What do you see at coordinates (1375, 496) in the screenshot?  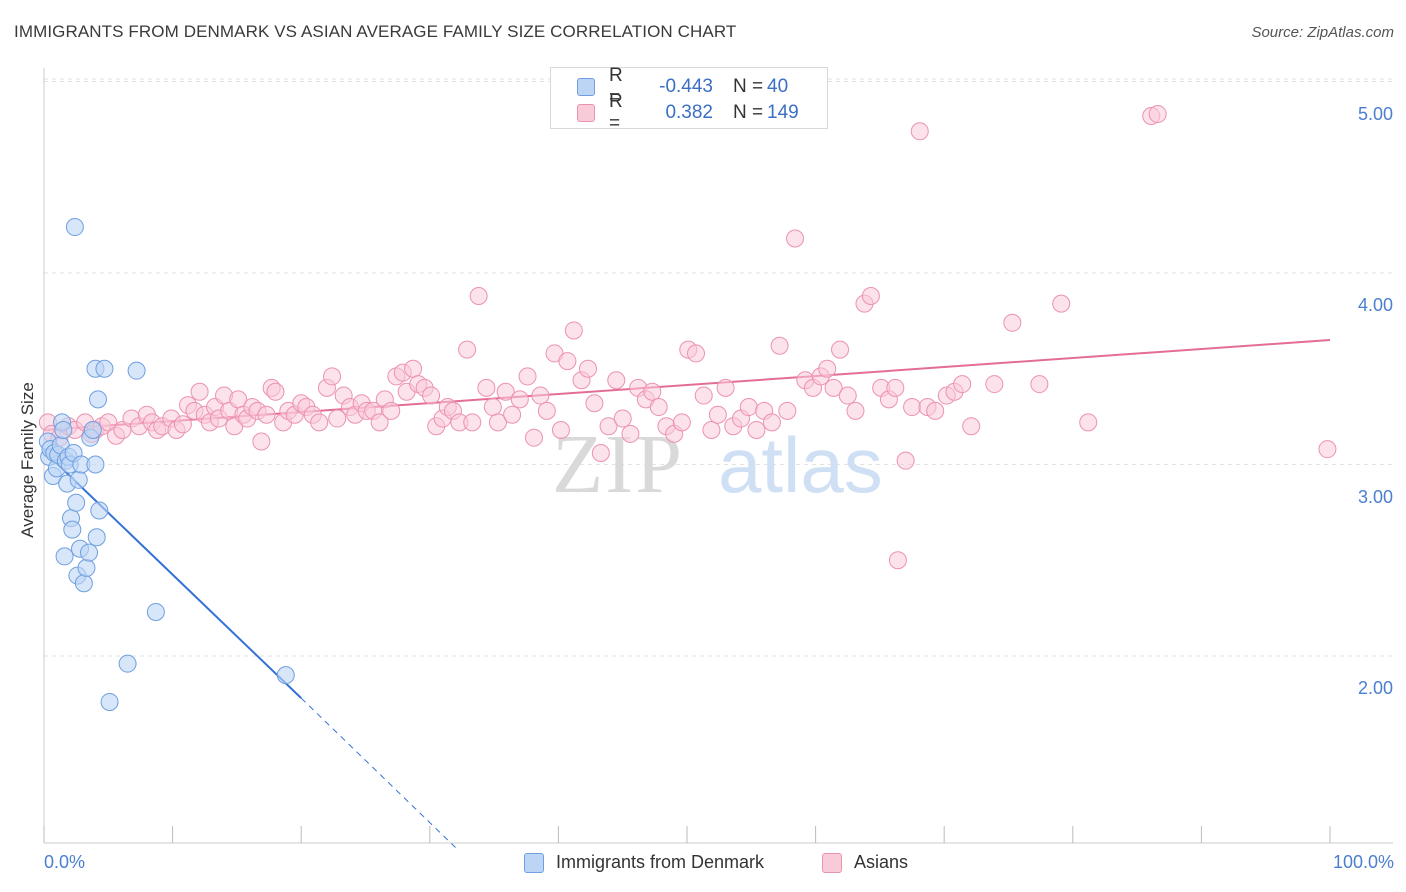 I see `y-tick-label: 3.00` at bounding box center [1375, 496].